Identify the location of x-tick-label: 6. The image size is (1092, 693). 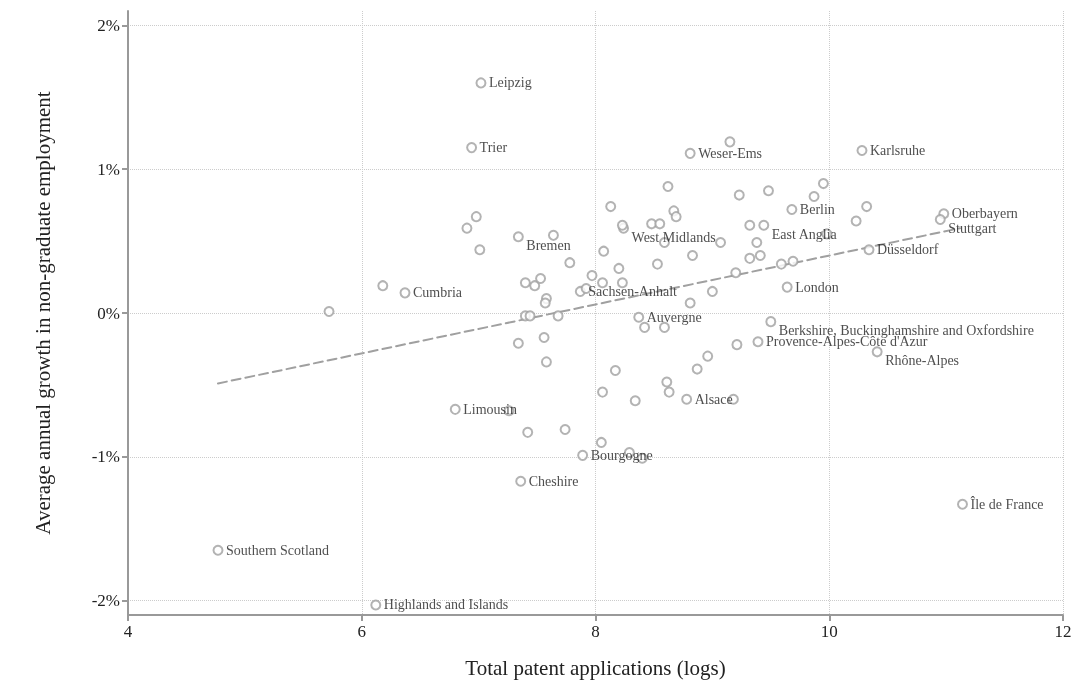
(361, 631).